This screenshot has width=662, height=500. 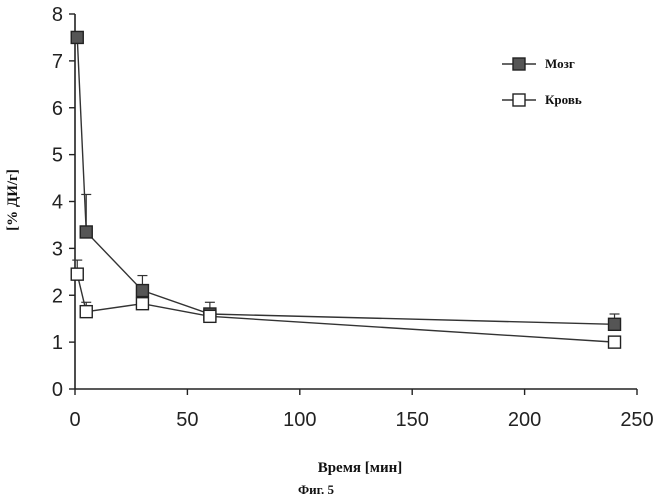 I want to click on x-tick-label: 0, so click(x=74, y=420).